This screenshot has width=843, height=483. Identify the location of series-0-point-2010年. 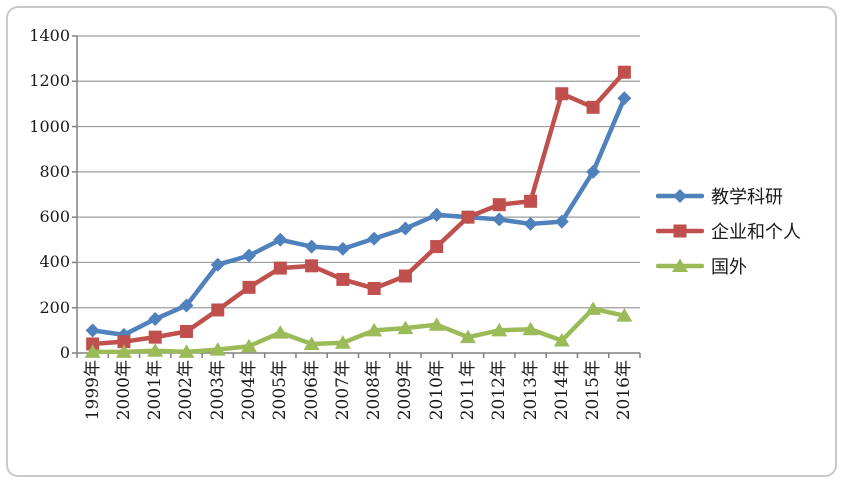
(436, 214).